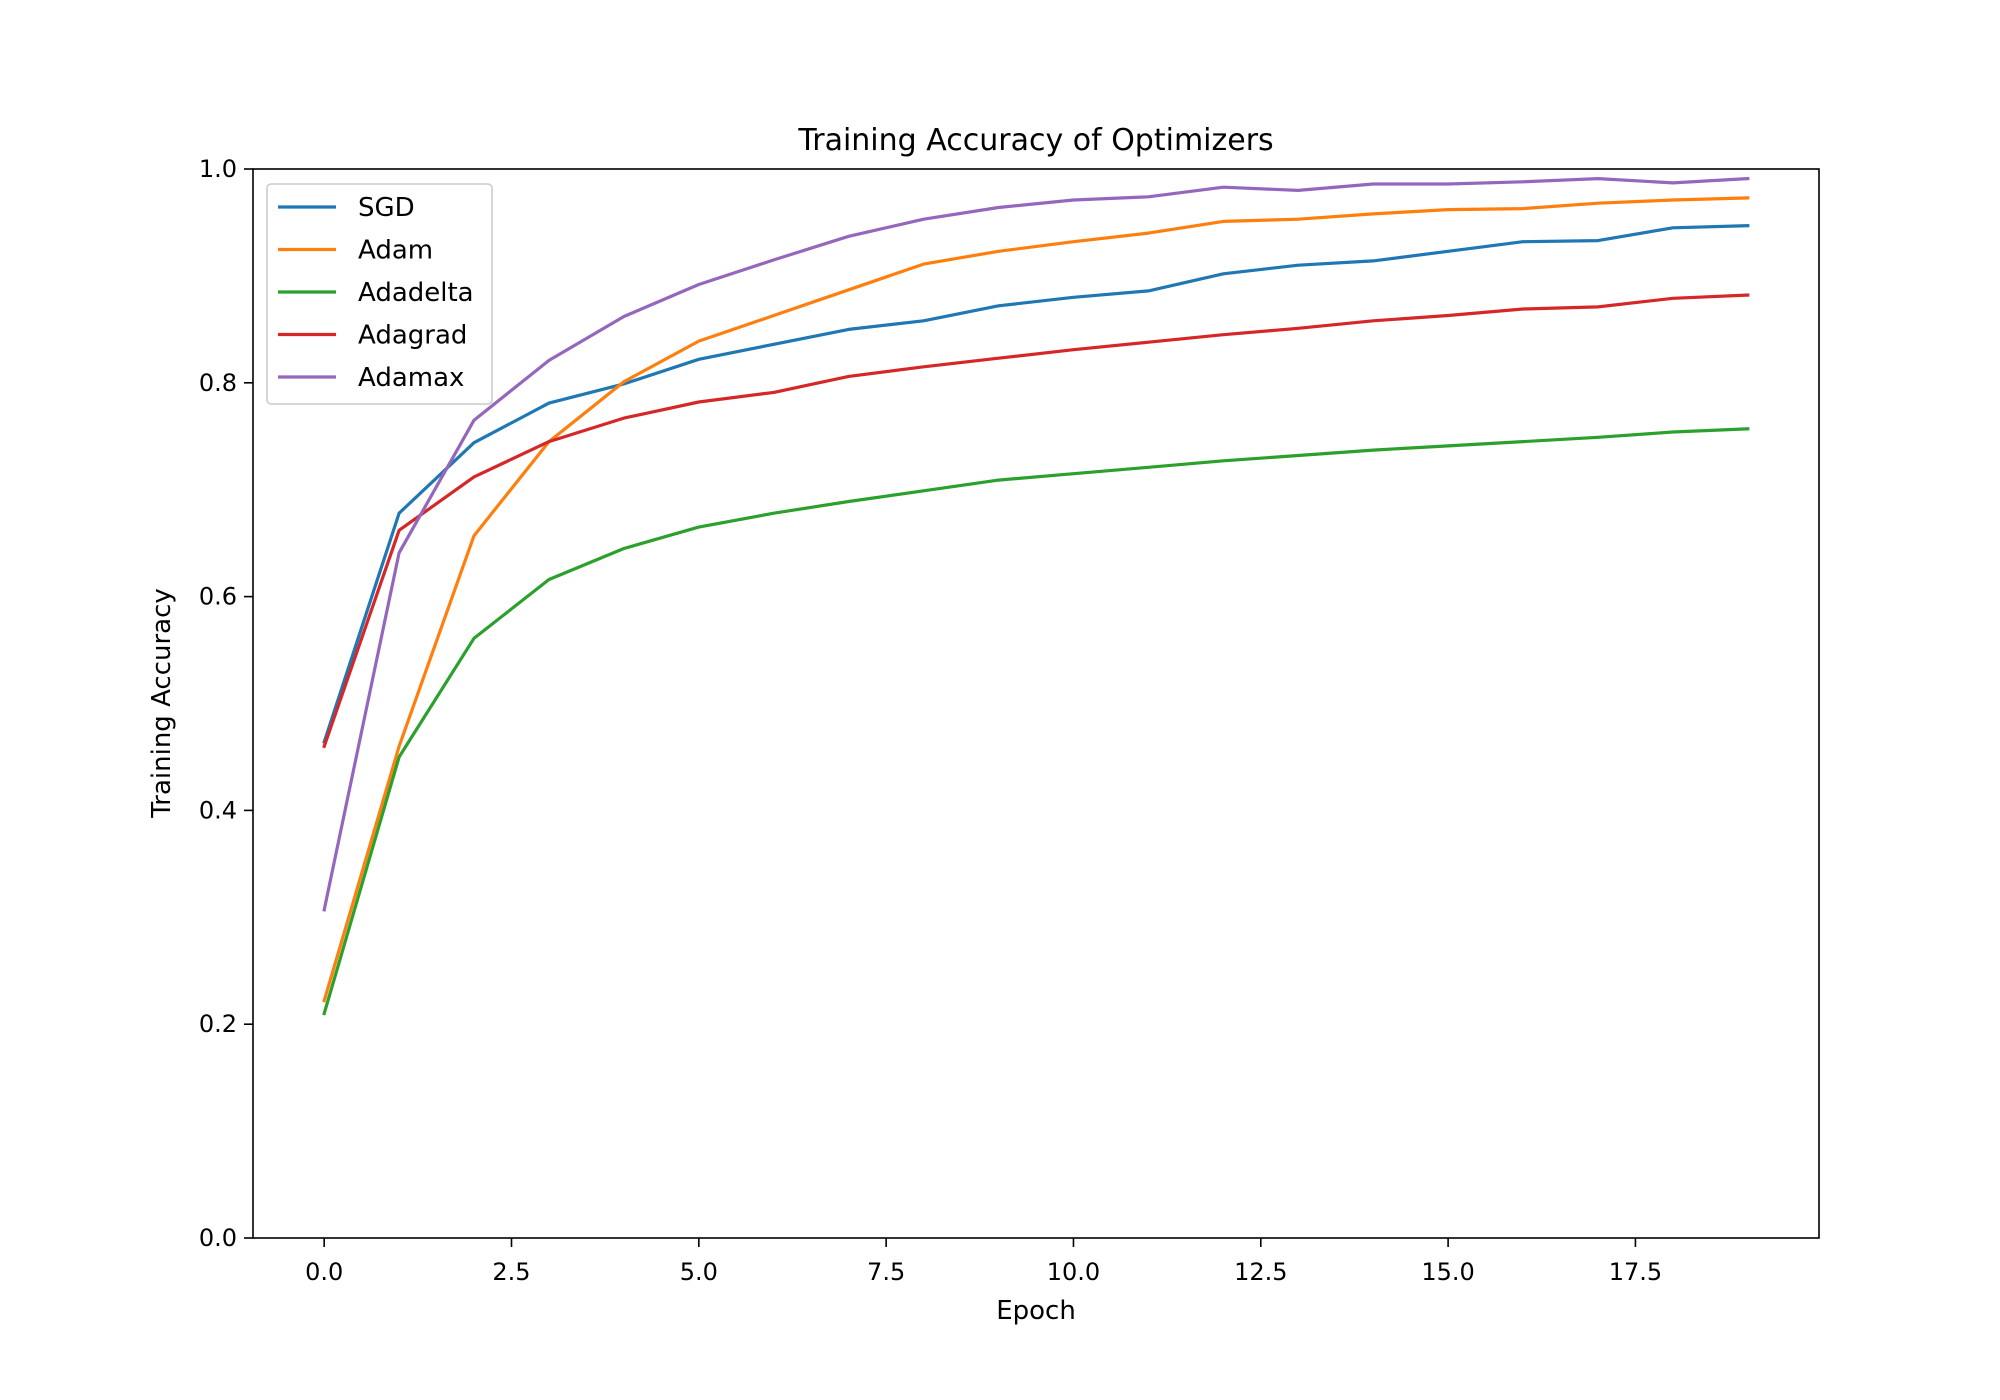 This screenshot has height=1400, width=2000. Describe the element at coordinates (1260, 1272) in the screenshot. I see `x-tick-label: 12.5` at that location.